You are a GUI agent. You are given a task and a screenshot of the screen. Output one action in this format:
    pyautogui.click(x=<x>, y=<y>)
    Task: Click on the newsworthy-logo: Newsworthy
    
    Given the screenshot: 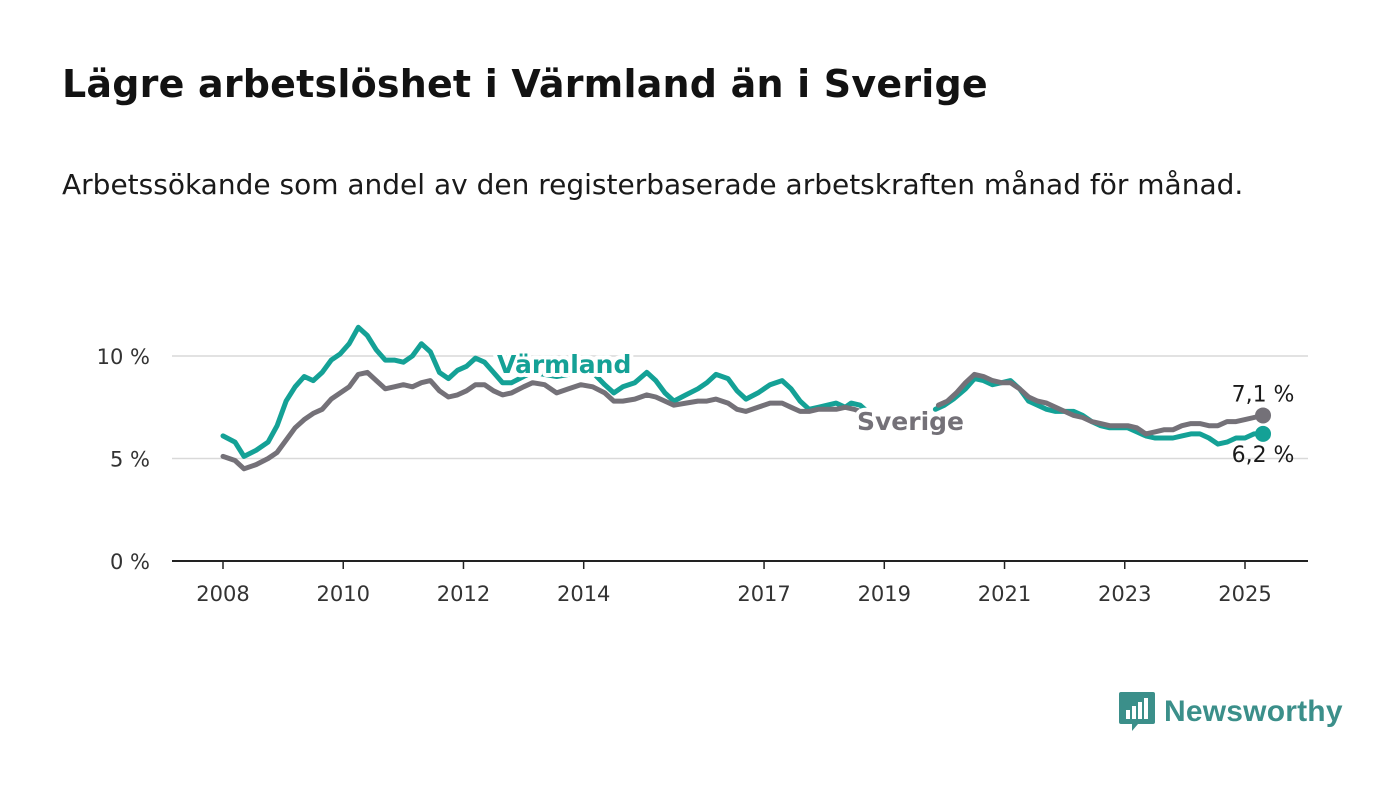 What is the action you would take?
    pyautogui.click(x=1230, y=712)
    